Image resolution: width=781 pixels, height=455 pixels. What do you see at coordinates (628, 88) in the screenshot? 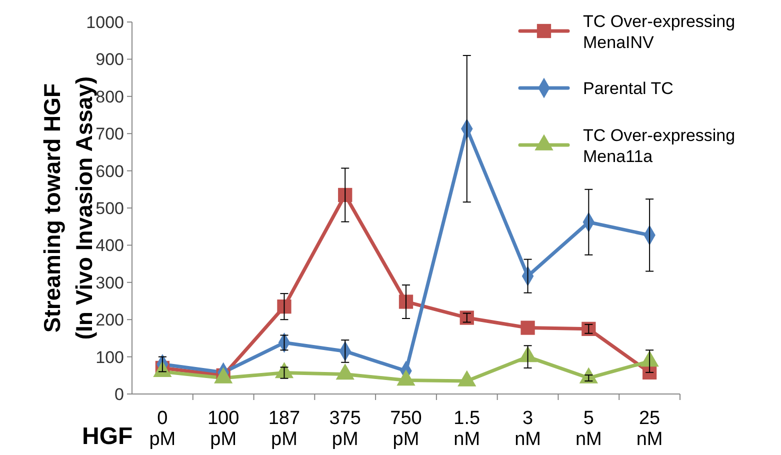
I see `legend-label: Parental TC` at bounding box center [628, 88].